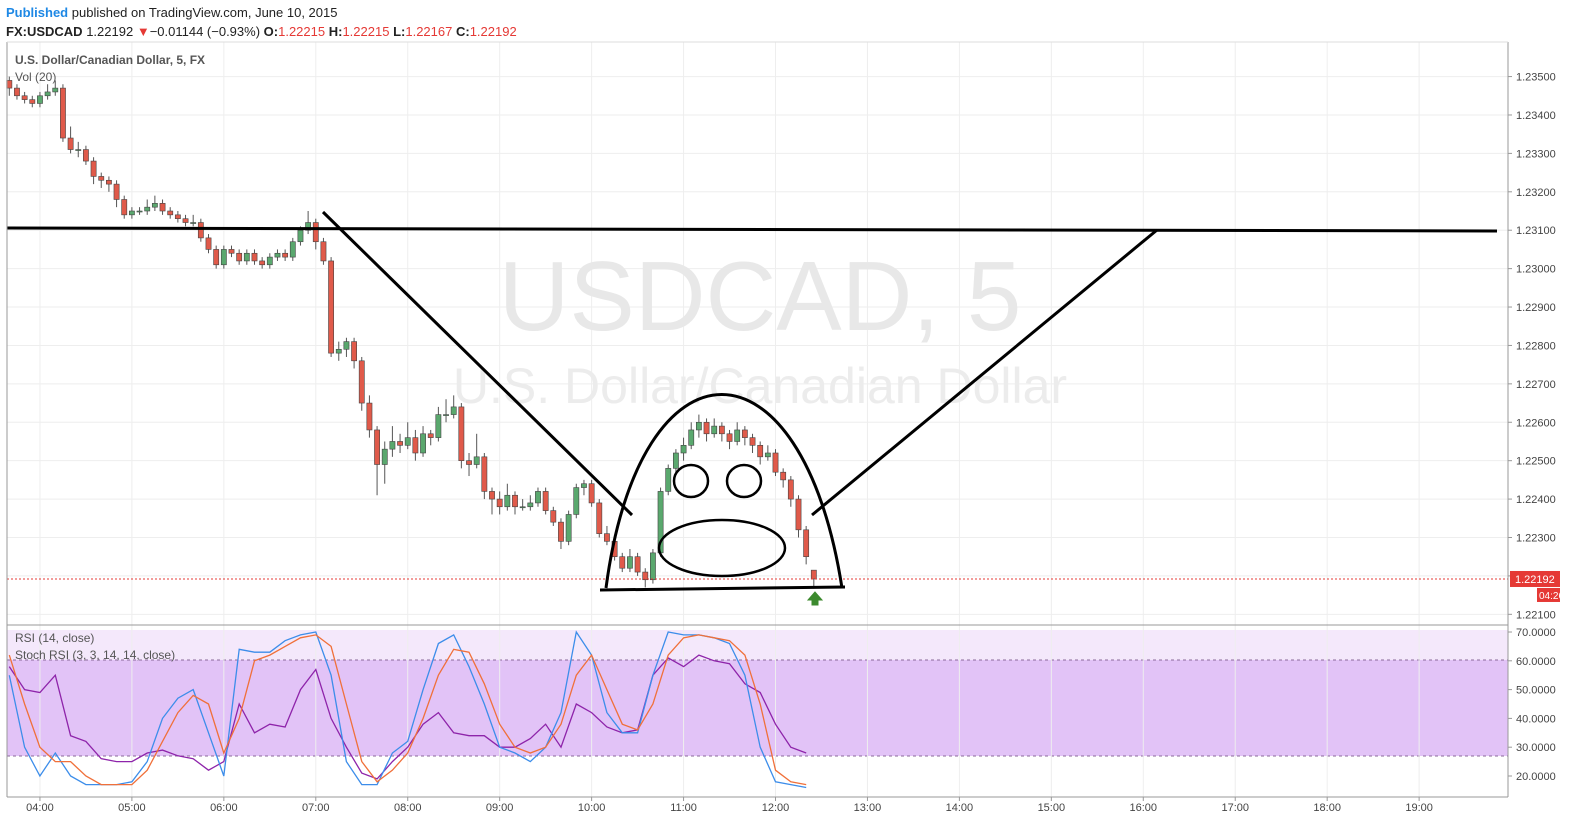 This screenshot has height=833, width=1584. Describe the element at coordinates (54, 638) in the screenshot. I see `rsi-title: RSI (14, close)` at that location.